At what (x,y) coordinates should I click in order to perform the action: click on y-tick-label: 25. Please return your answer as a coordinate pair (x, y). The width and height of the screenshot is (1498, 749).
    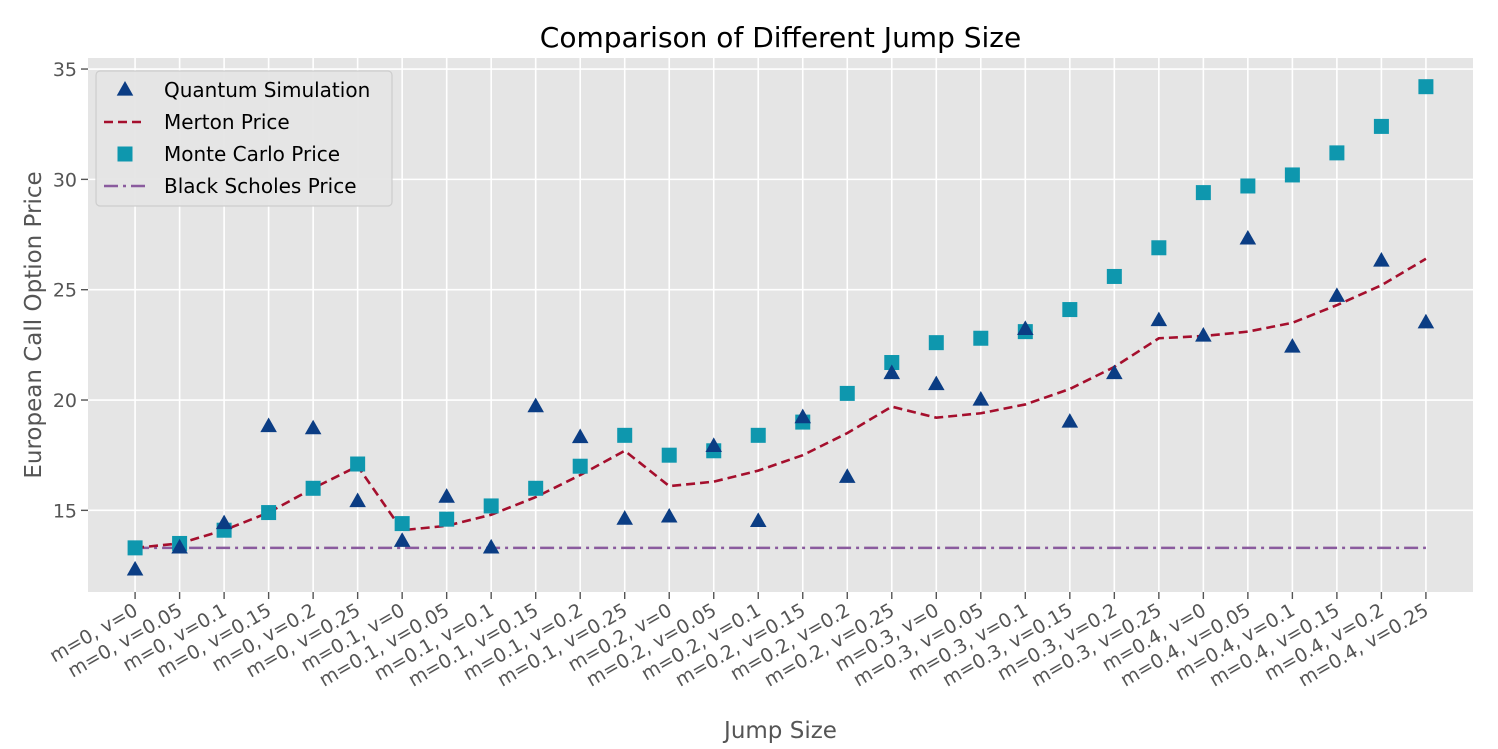
    Looking at the image, I should click on (65, 291).